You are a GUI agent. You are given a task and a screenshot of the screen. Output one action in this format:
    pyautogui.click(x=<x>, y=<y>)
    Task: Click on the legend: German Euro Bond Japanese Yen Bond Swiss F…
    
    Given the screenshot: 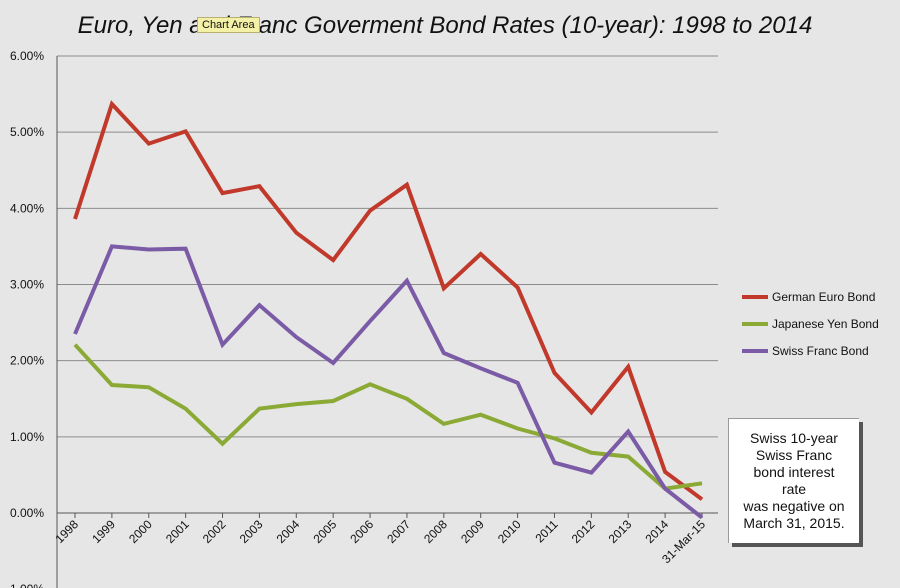 What is the action you would take?
    pyautogui.click(x=810, y=324)
    